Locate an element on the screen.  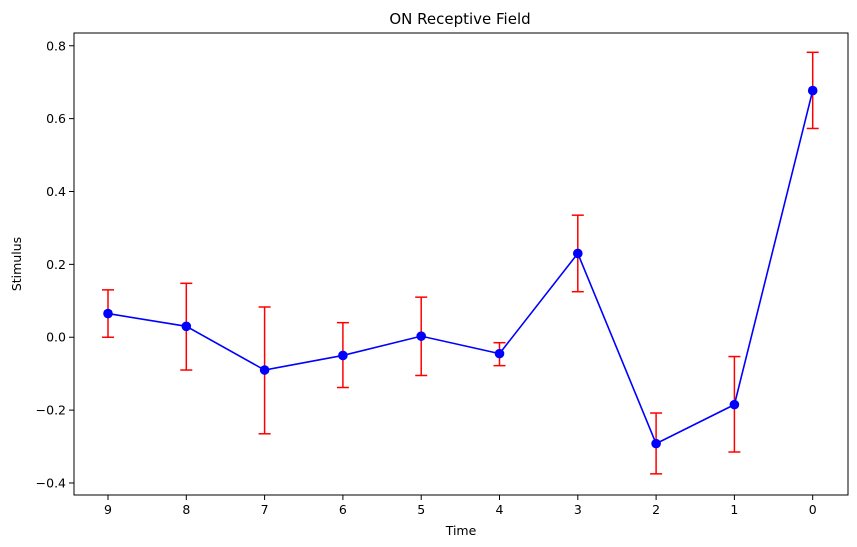
y-tick-label: 0.2 is located at coordinates (56, 264).